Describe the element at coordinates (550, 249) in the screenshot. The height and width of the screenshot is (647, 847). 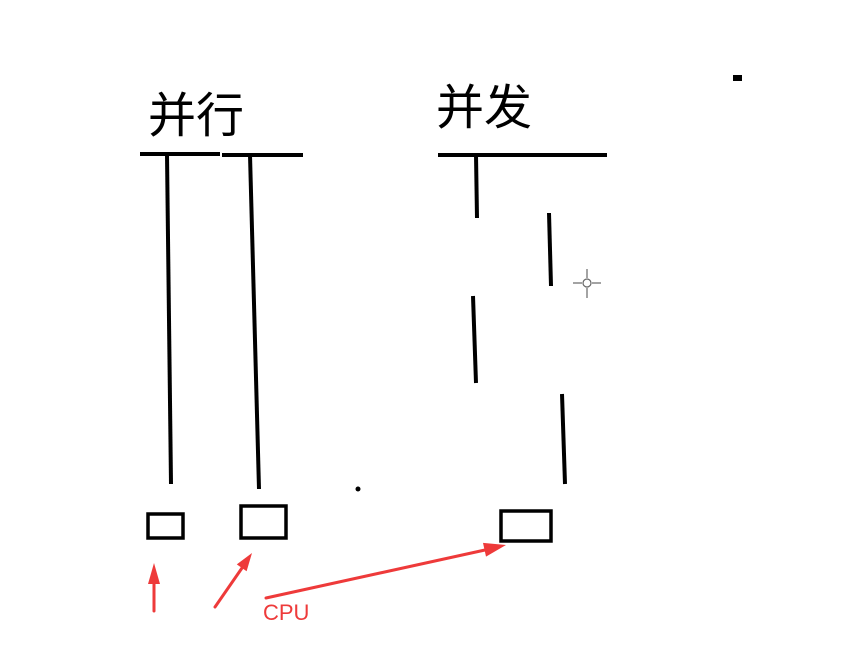
I see `concurrent-segment-b1` at that location.